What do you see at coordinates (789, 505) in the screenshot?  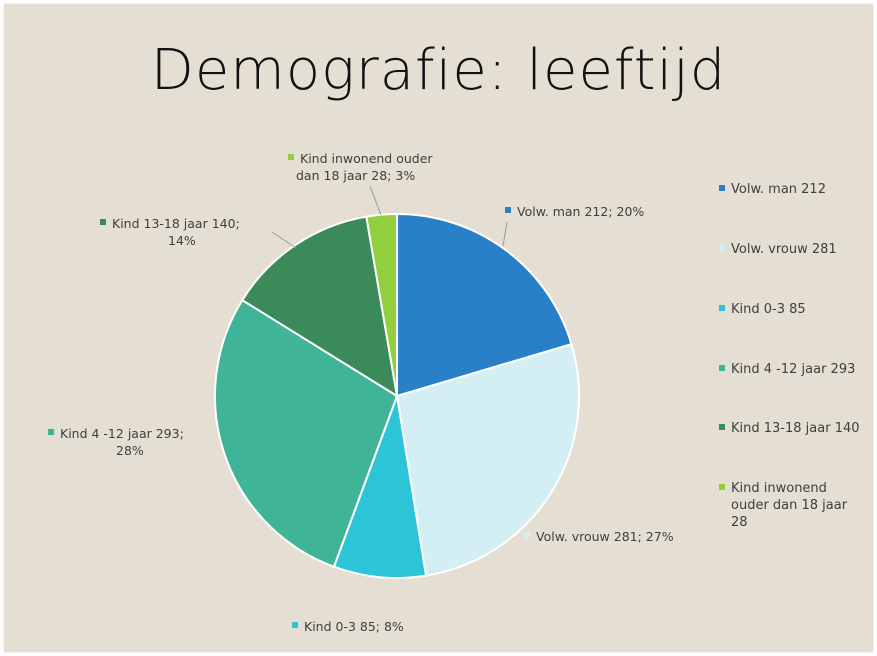 I see `legend-entry: Kind inwonend ouder dan 18 jaar 28` at bounding box center [789, 505].